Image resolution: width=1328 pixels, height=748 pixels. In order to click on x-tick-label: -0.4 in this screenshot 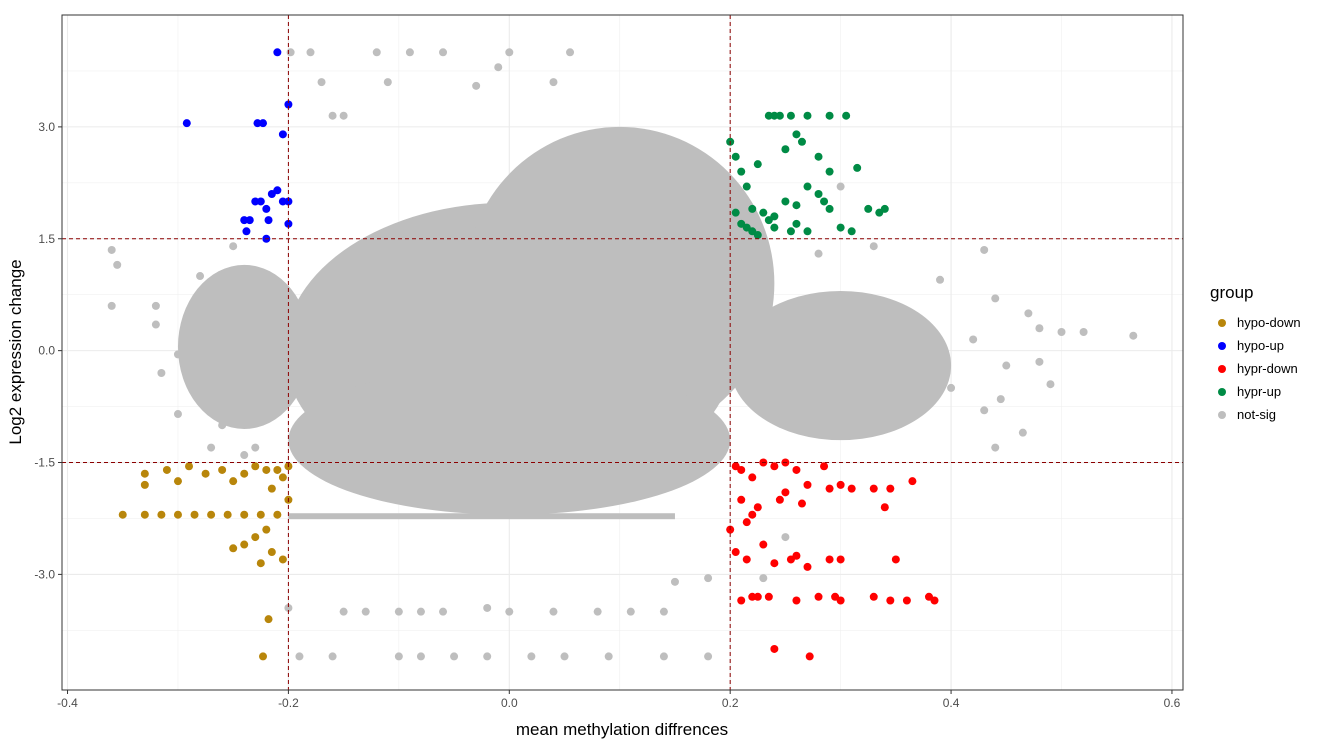, I will do `click(67, 703)`.